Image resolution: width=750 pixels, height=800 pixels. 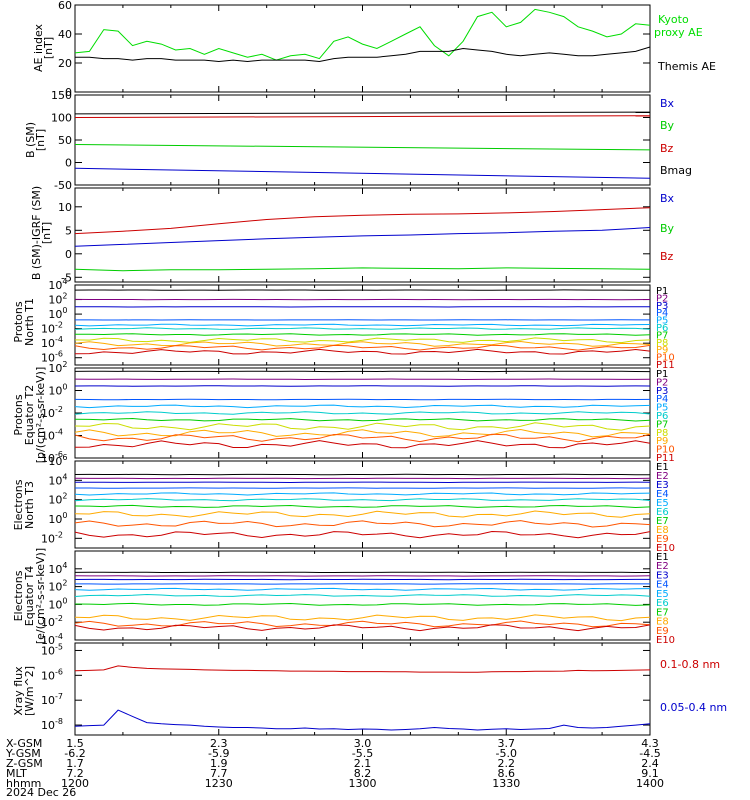 I want to click on axis-row-value: 8.2, so click(x=363, y=773).